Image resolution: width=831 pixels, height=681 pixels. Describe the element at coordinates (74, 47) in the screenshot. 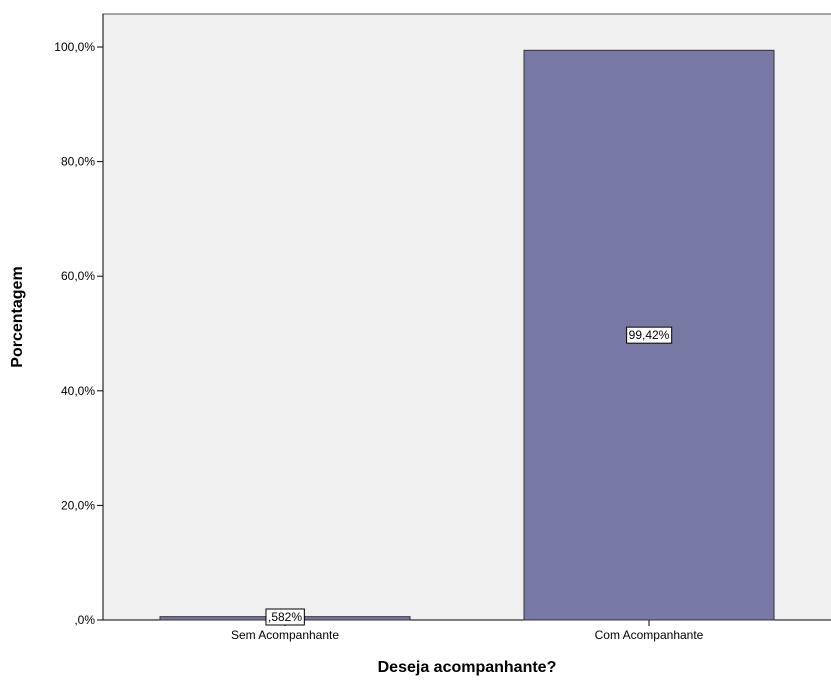

I see `y-tick-label: 100,0%` at that location.